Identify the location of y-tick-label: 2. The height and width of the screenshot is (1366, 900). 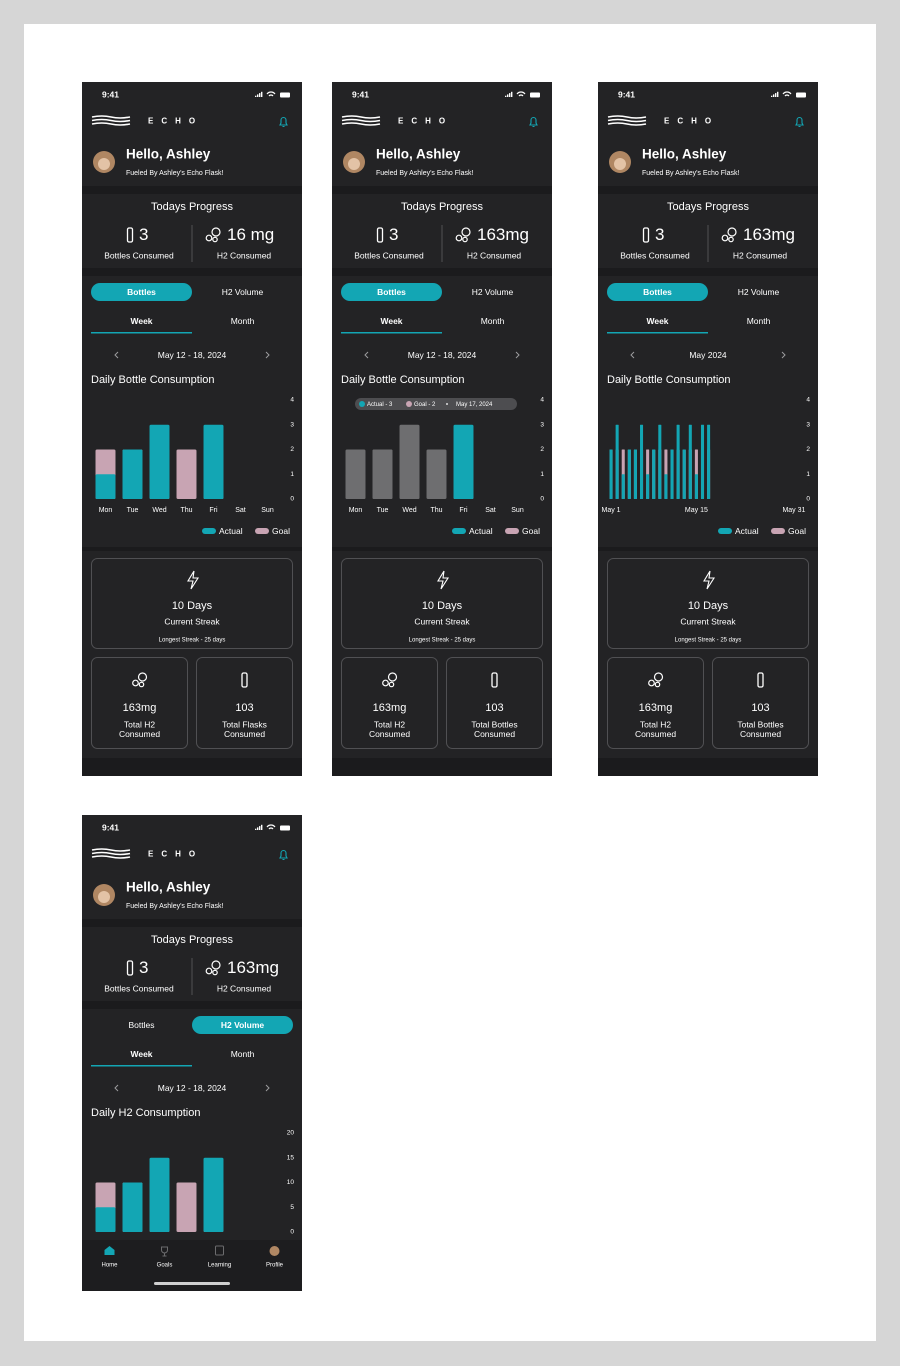
(542, 449).